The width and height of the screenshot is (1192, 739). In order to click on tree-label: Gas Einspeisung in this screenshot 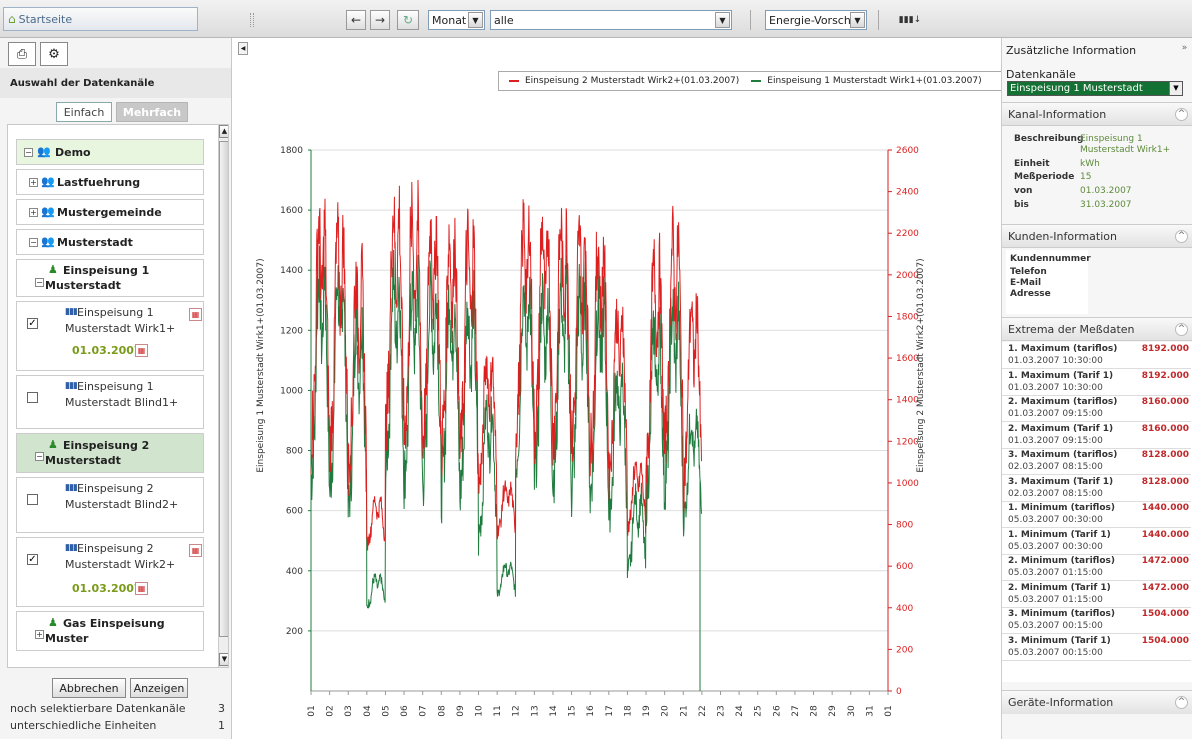, I will do `click(114, 623)`.